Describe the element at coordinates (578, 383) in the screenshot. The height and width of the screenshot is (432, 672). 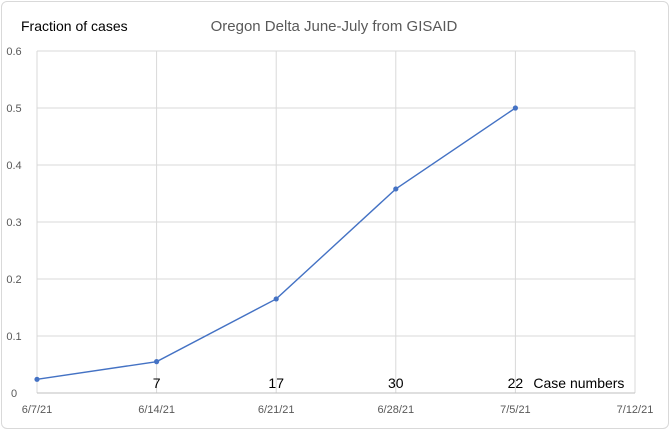
I see `case-numbers-label: Case numbers` at that location.